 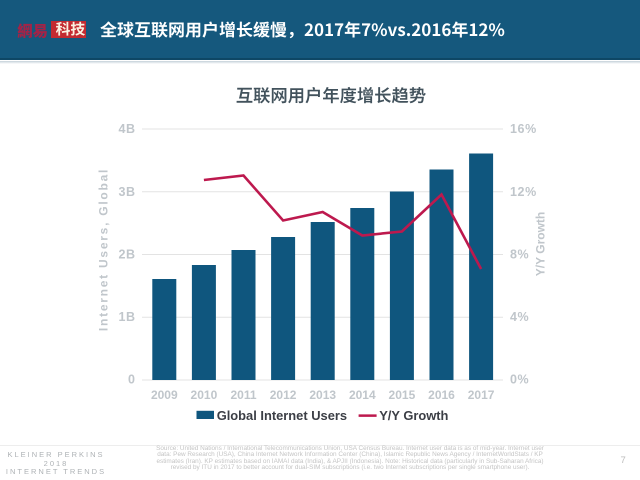 What do you see at coordinates (402, 395) in the screenshot?
I see `svg-text: 2015` at bounding box center [402, 395].